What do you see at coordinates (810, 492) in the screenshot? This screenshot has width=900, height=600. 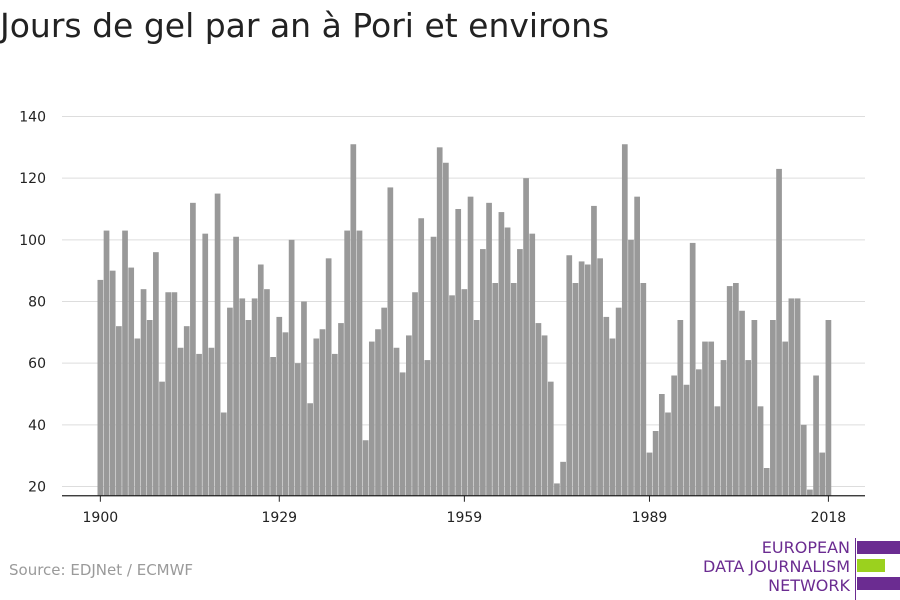 I see `bar-2015` at bounding box center [810, 492].